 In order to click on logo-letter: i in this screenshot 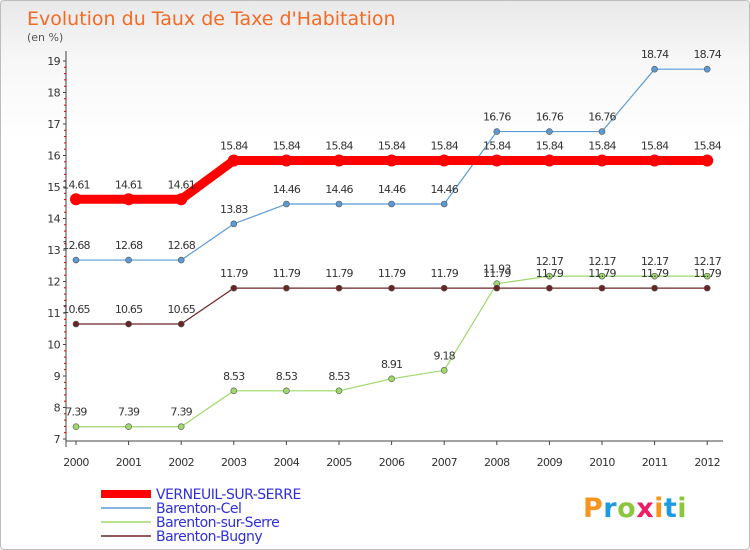, I will do `click(682, 508)`.